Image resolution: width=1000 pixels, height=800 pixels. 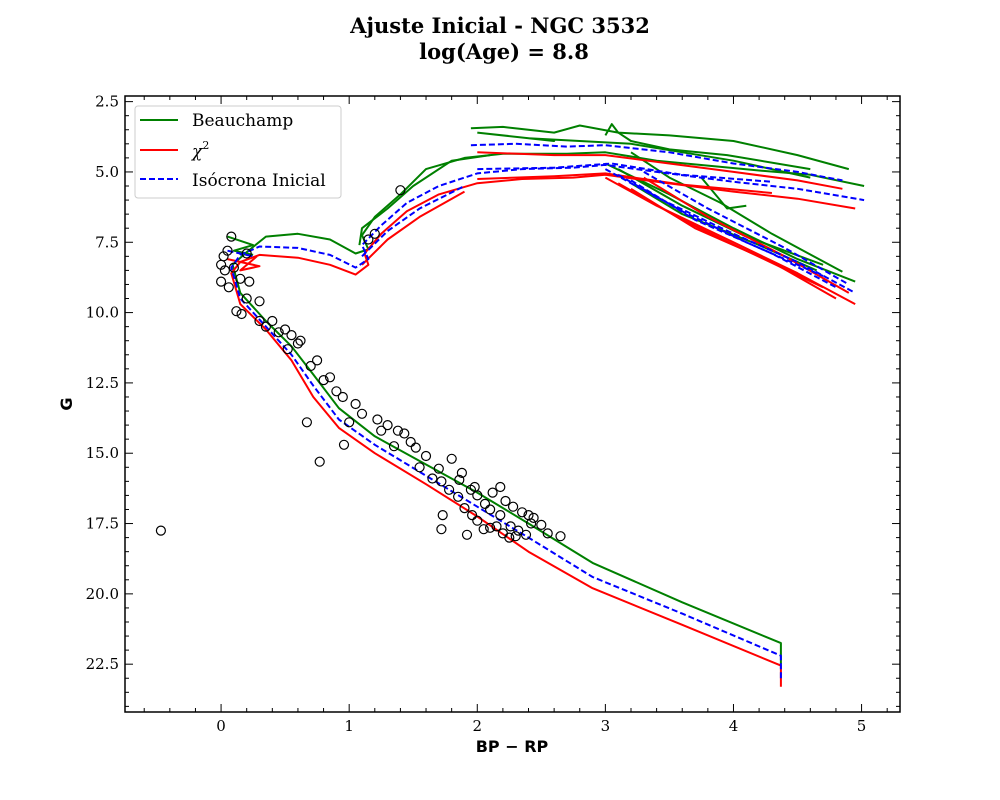 What do you see at coordinates (221, 726) in the screenshot?
I see `x-tick-label: 0` at bounding box center [221, 726].